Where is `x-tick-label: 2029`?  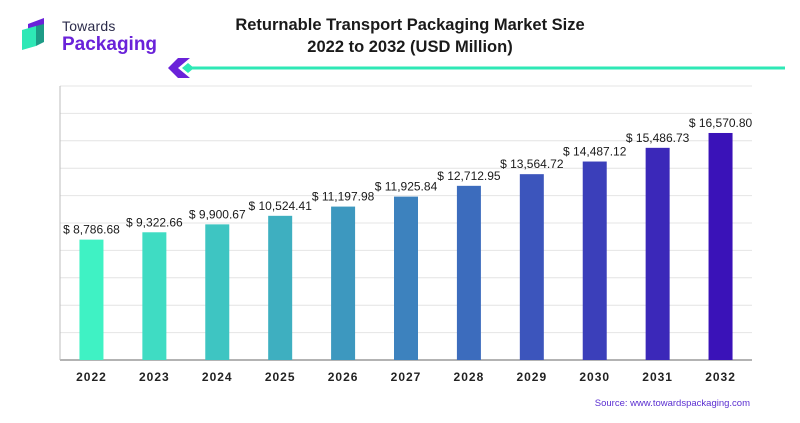 x-tick-label: 2029 is located at coordinates (531, 377).